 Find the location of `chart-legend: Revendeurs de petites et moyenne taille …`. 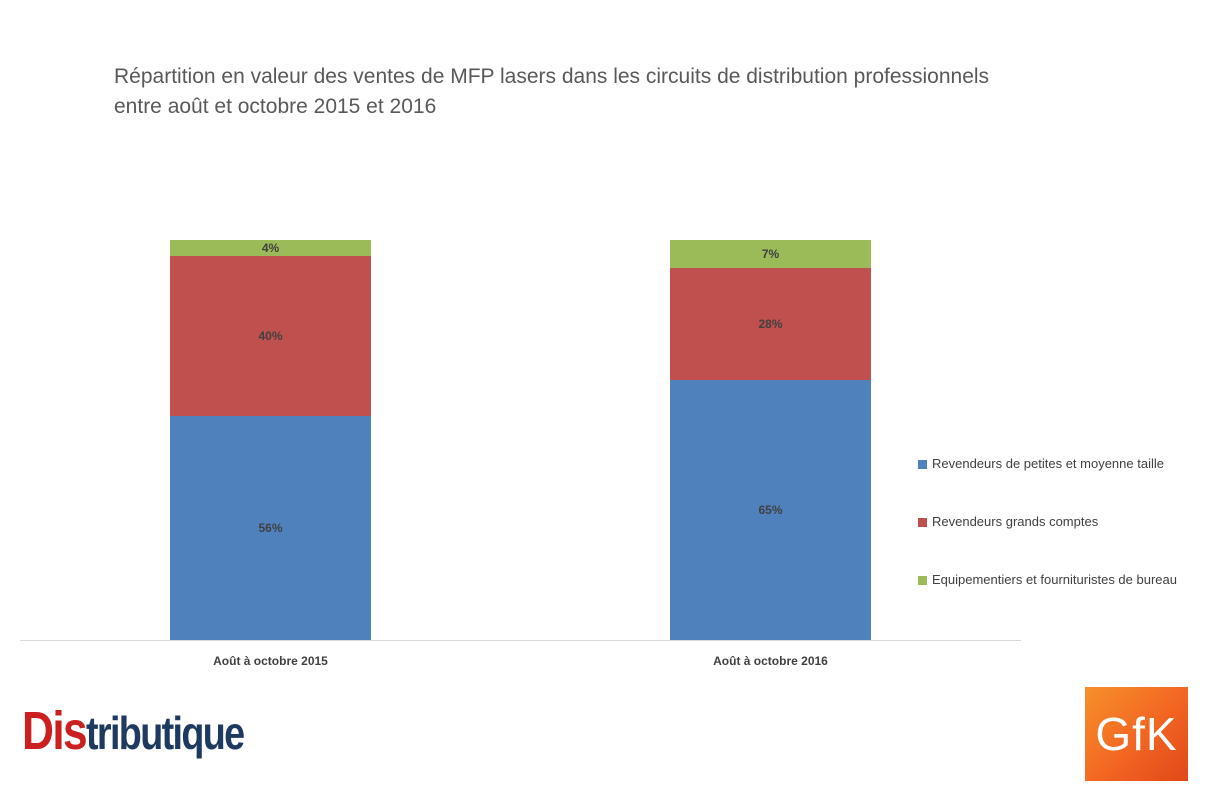

chart-legend: Revendeurs de petites et moyenne taille … is located at coordinates (1066, 542).